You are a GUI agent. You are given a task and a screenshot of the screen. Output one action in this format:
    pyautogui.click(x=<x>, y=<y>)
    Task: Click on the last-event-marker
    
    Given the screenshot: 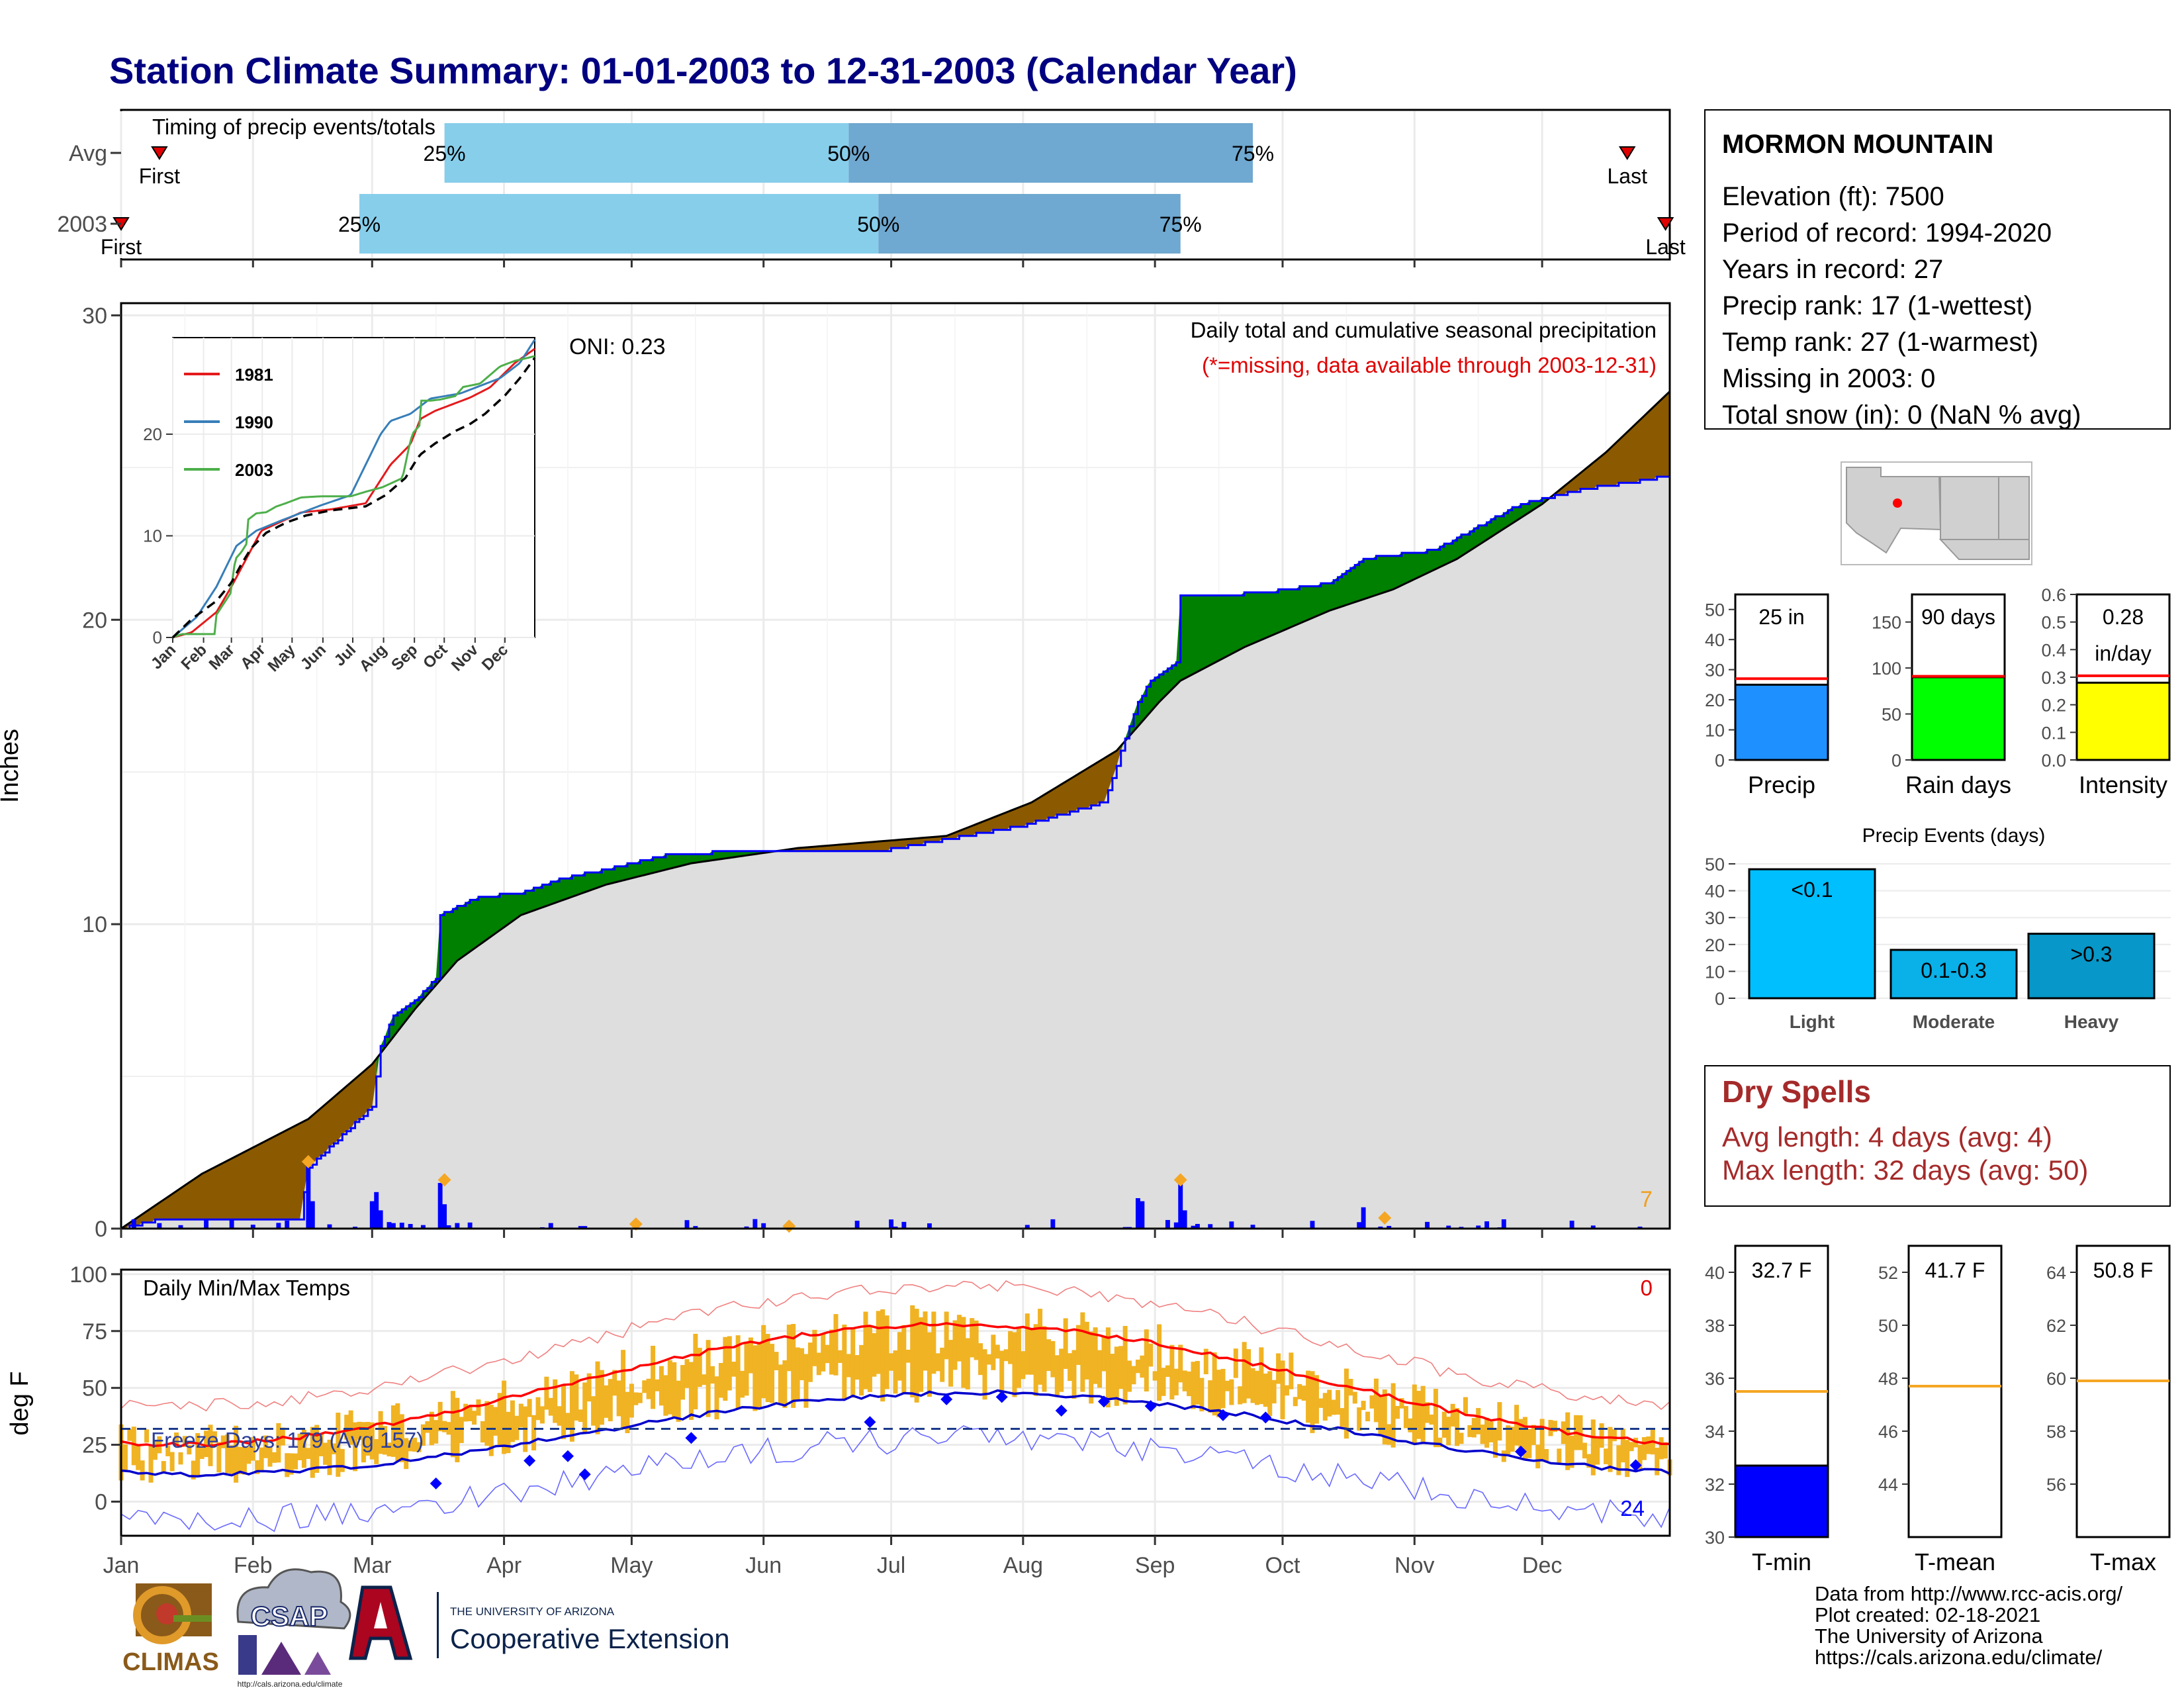 What is the action you would take?
    pyautogui.click(x=1627, y=153)
    